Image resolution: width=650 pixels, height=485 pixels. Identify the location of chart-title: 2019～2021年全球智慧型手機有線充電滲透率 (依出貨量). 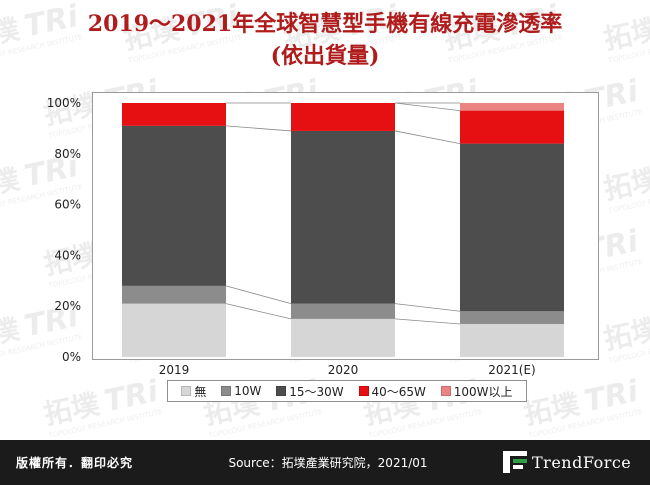
(325, 40).